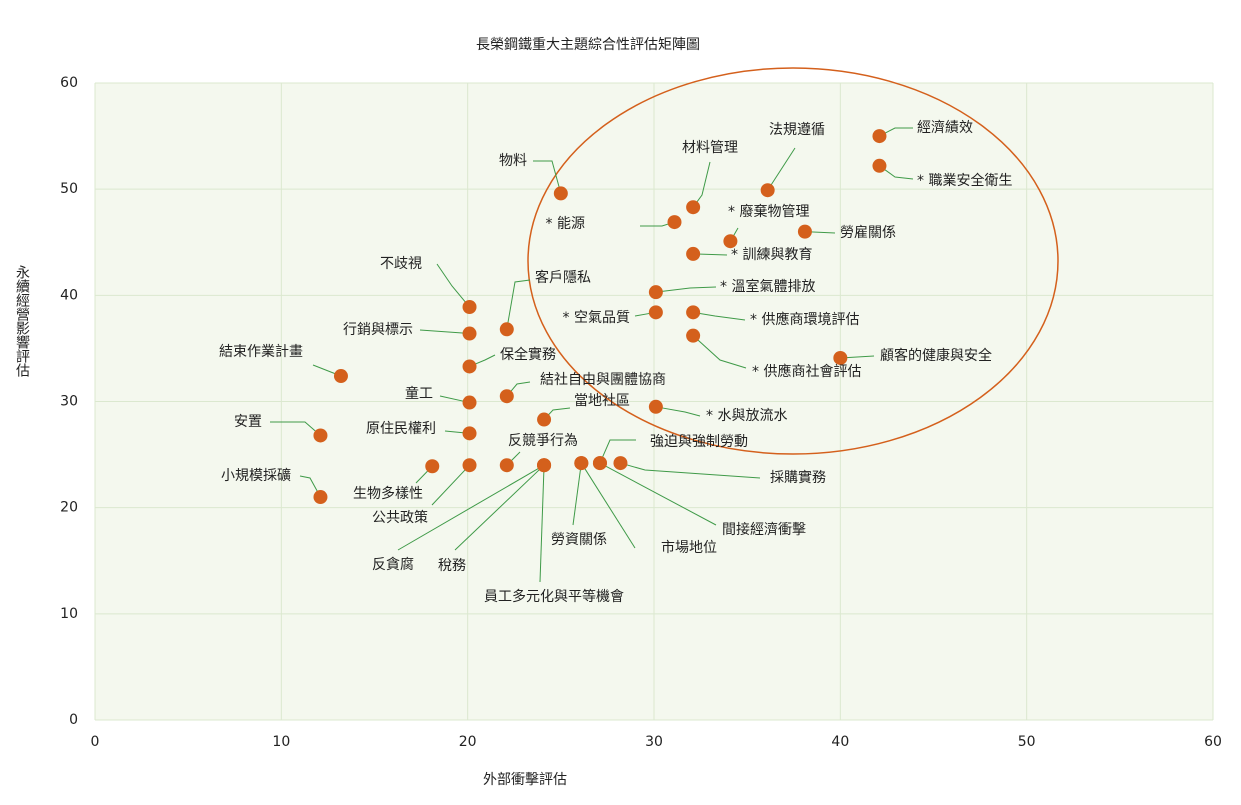  What do you see at coordinates (528, 354) in the screenshot?
I see `point-label: 保全實務` at bounding box center [528, 354].